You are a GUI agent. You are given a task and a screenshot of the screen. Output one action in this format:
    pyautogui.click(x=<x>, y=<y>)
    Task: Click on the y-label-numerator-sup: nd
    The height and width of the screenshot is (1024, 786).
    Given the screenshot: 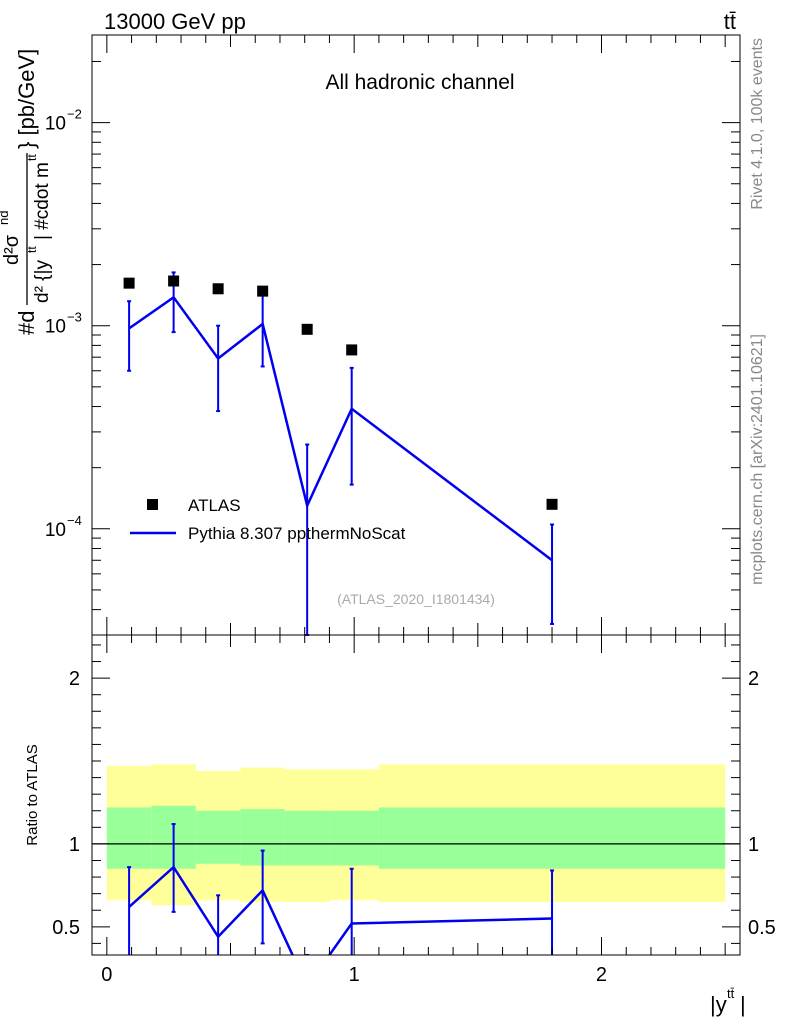 What is the action you would take?
    pyautogui.click(x=5, y=218)
    